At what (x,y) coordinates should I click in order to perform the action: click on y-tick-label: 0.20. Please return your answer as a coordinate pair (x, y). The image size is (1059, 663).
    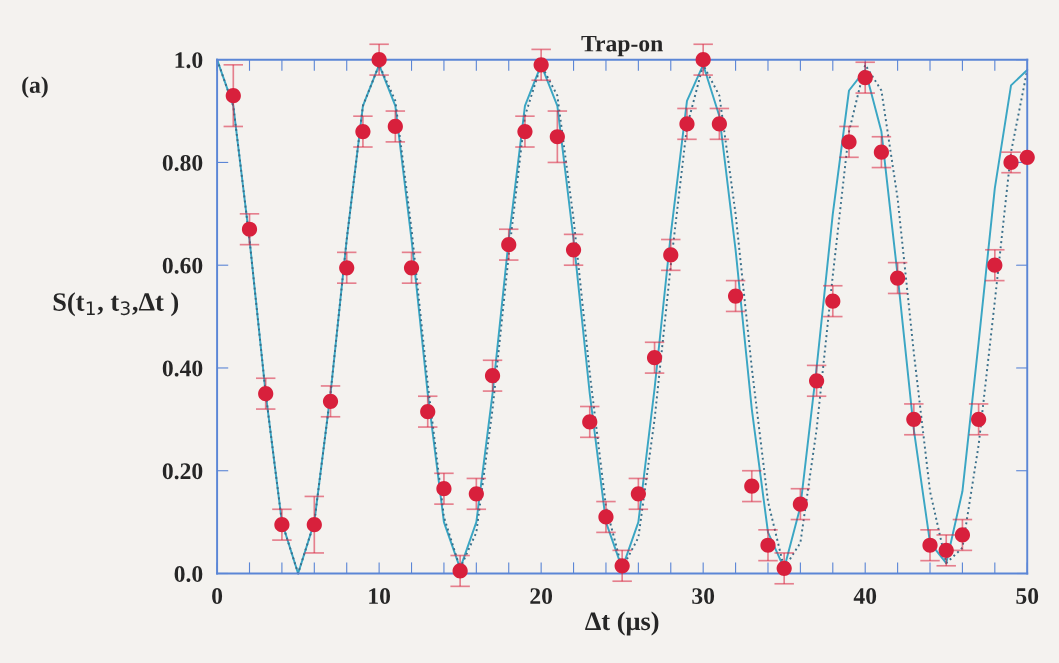
    Looking at the image, I should click on (182, 471).